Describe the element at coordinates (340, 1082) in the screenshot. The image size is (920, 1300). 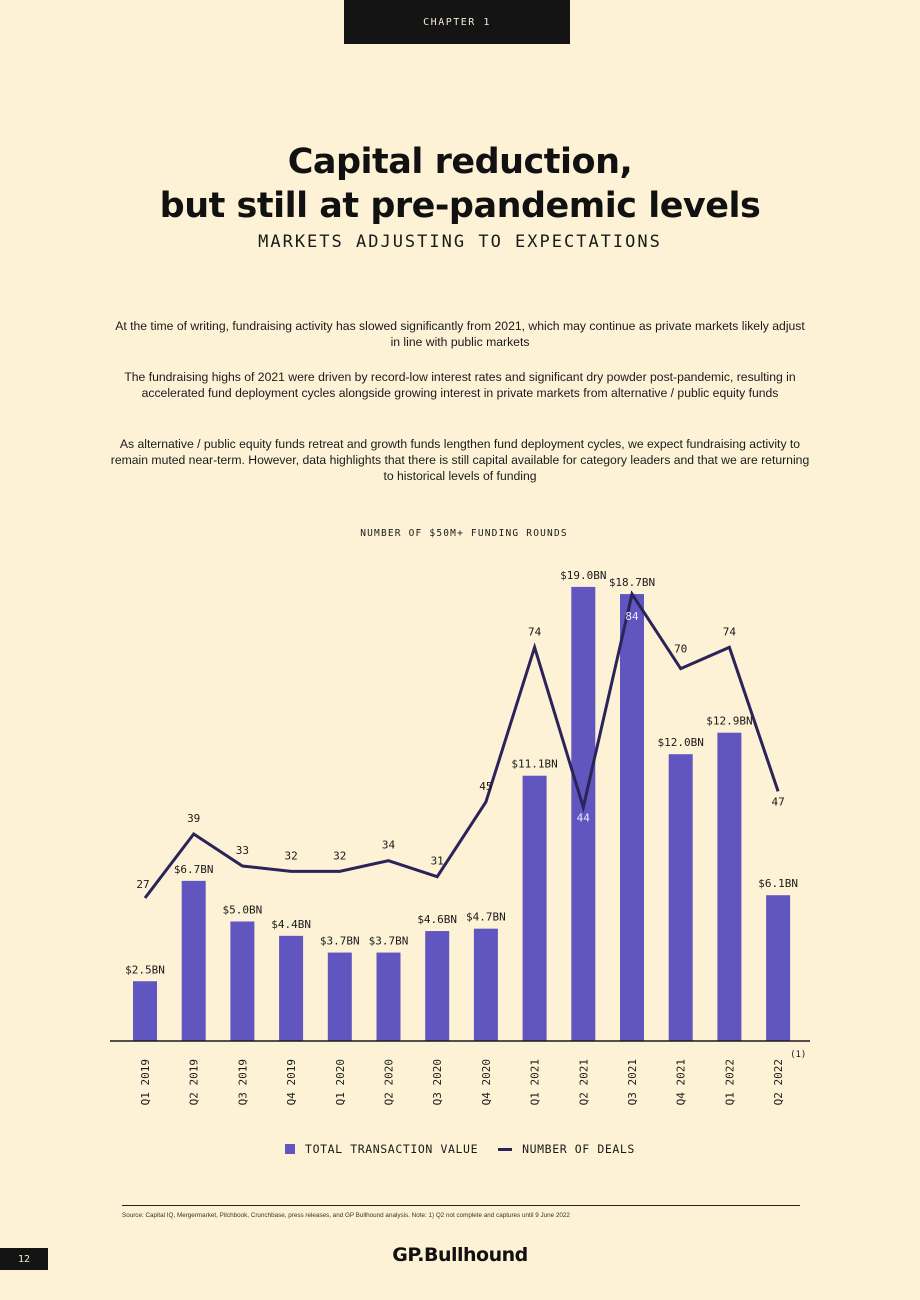
I see `x-tick-label: Q1 2020` at that location.